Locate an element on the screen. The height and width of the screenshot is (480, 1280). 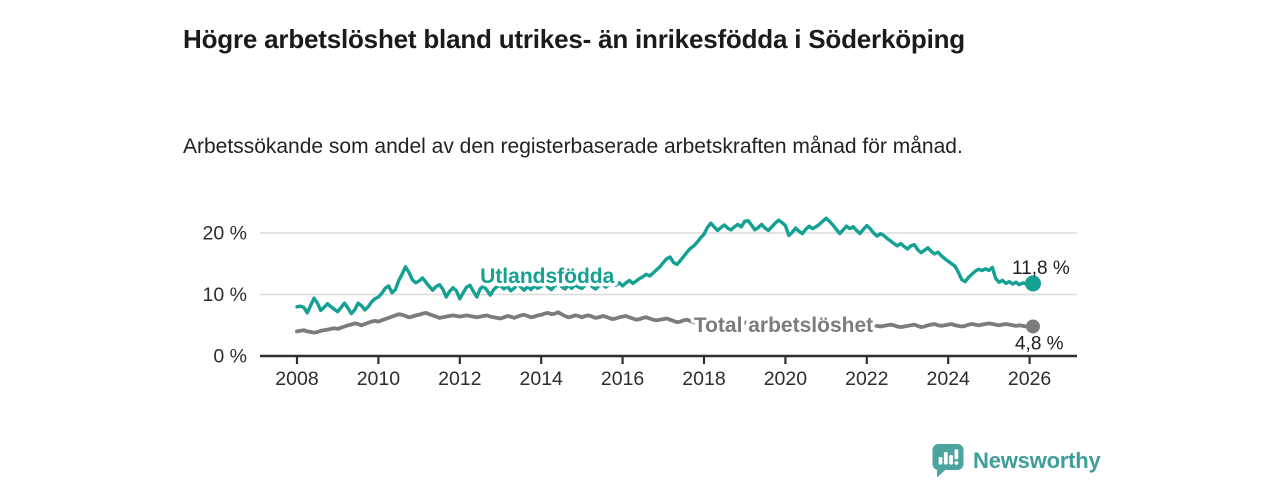
x-axis-label: 2016 is located at coordinates (622, 379).